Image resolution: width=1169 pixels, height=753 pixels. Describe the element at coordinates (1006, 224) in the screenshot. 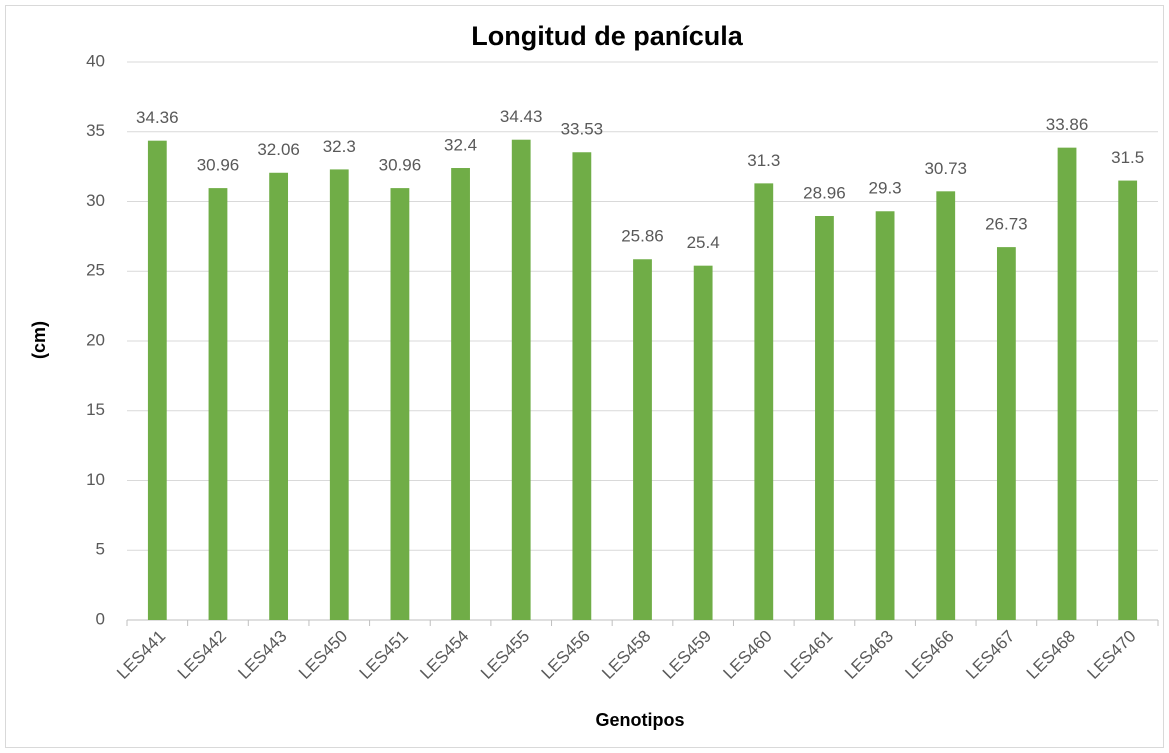

I see `value-label: 26.73` at that location.